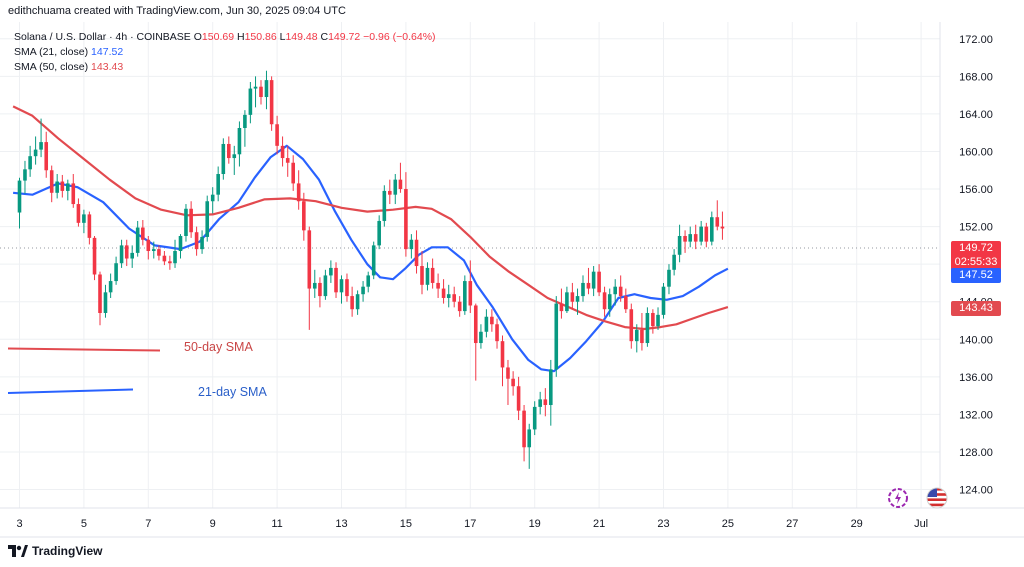 This screenshot has width=1024, height=567. What do you see at coordinates (937, 500) in the screenshot?
I see `us-flag-icon` at bounding box center [937, 500].